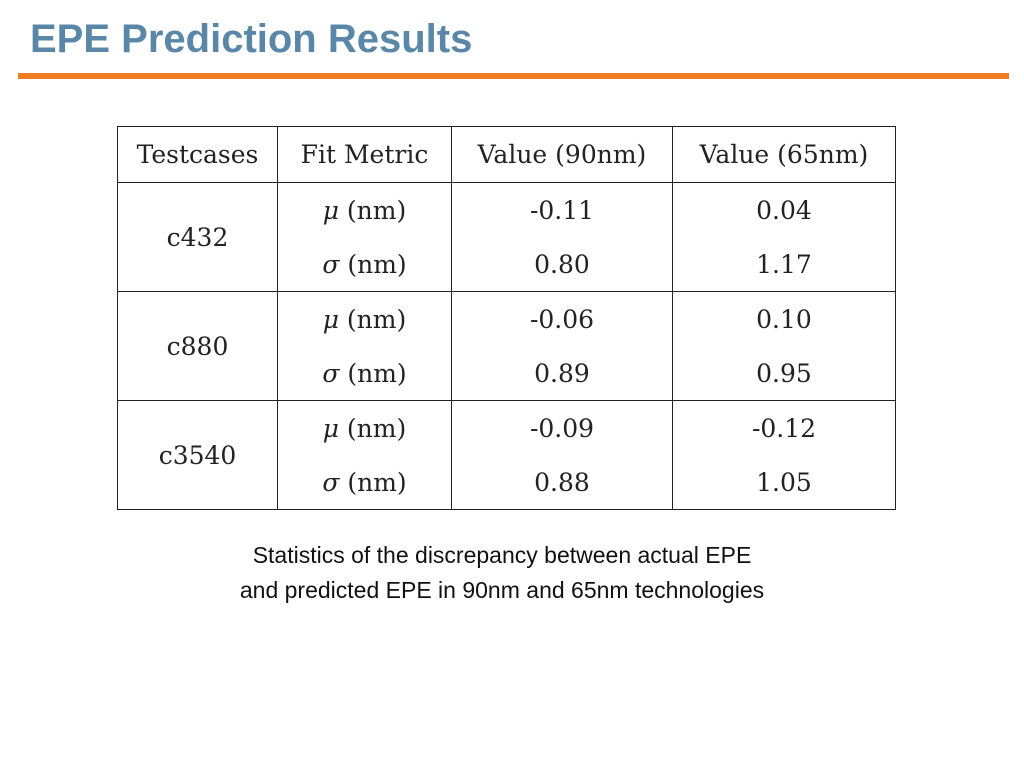 This screenshot has height=768, width=1024. What do you see at coordinates (562, 318) in the screenshot?
I see `value-90nm-cell: -0.06` at bounding box center [562, 318].